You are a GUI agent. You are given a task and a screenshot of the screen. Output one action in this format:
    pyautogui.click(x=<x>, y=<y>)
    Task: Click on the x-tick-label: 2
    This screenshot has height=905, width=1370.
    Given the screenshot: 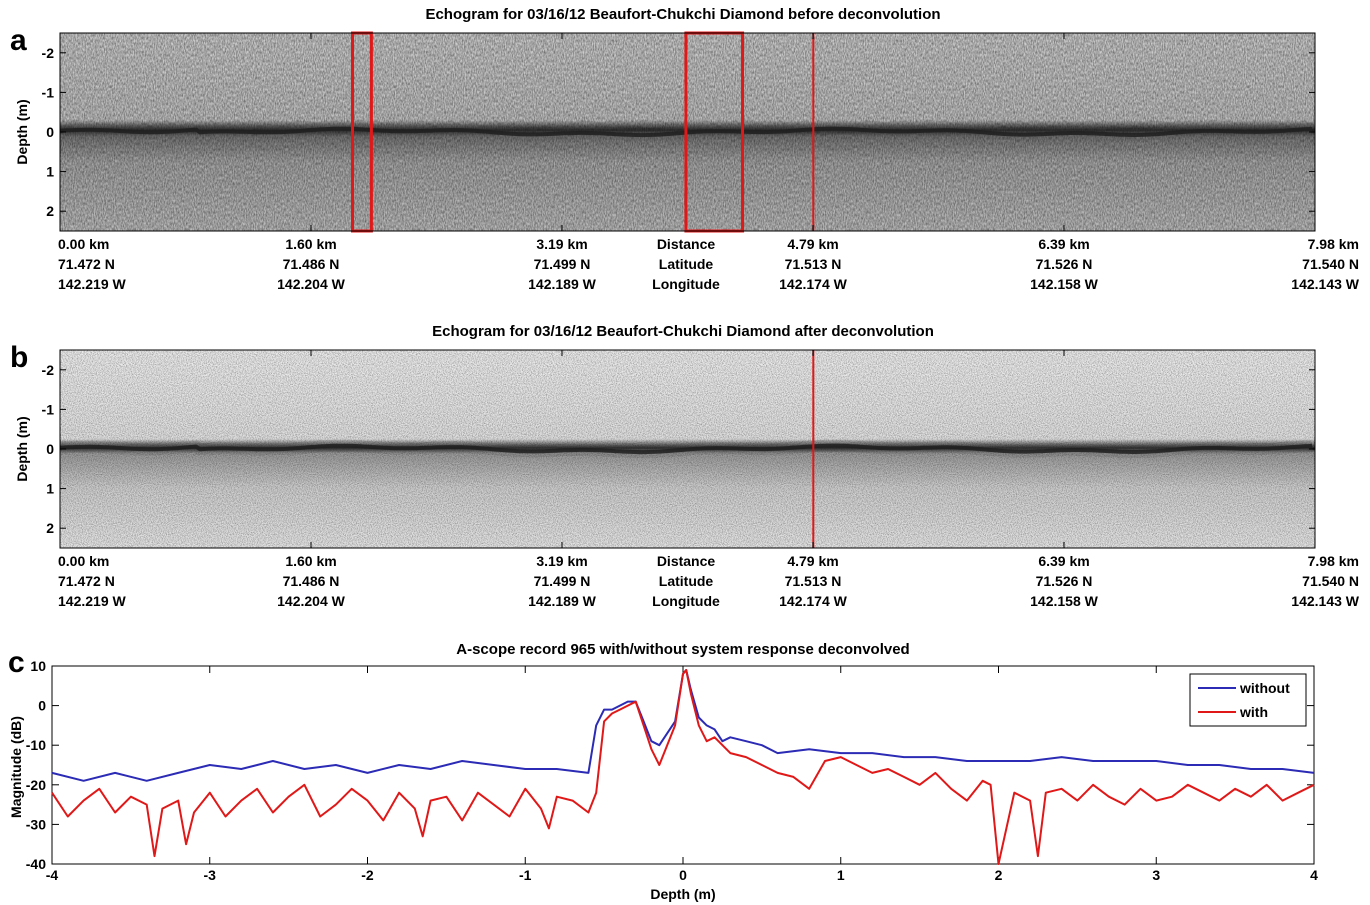 What is the action you would take?
    pyautogui.click(x=999, y=875)
    